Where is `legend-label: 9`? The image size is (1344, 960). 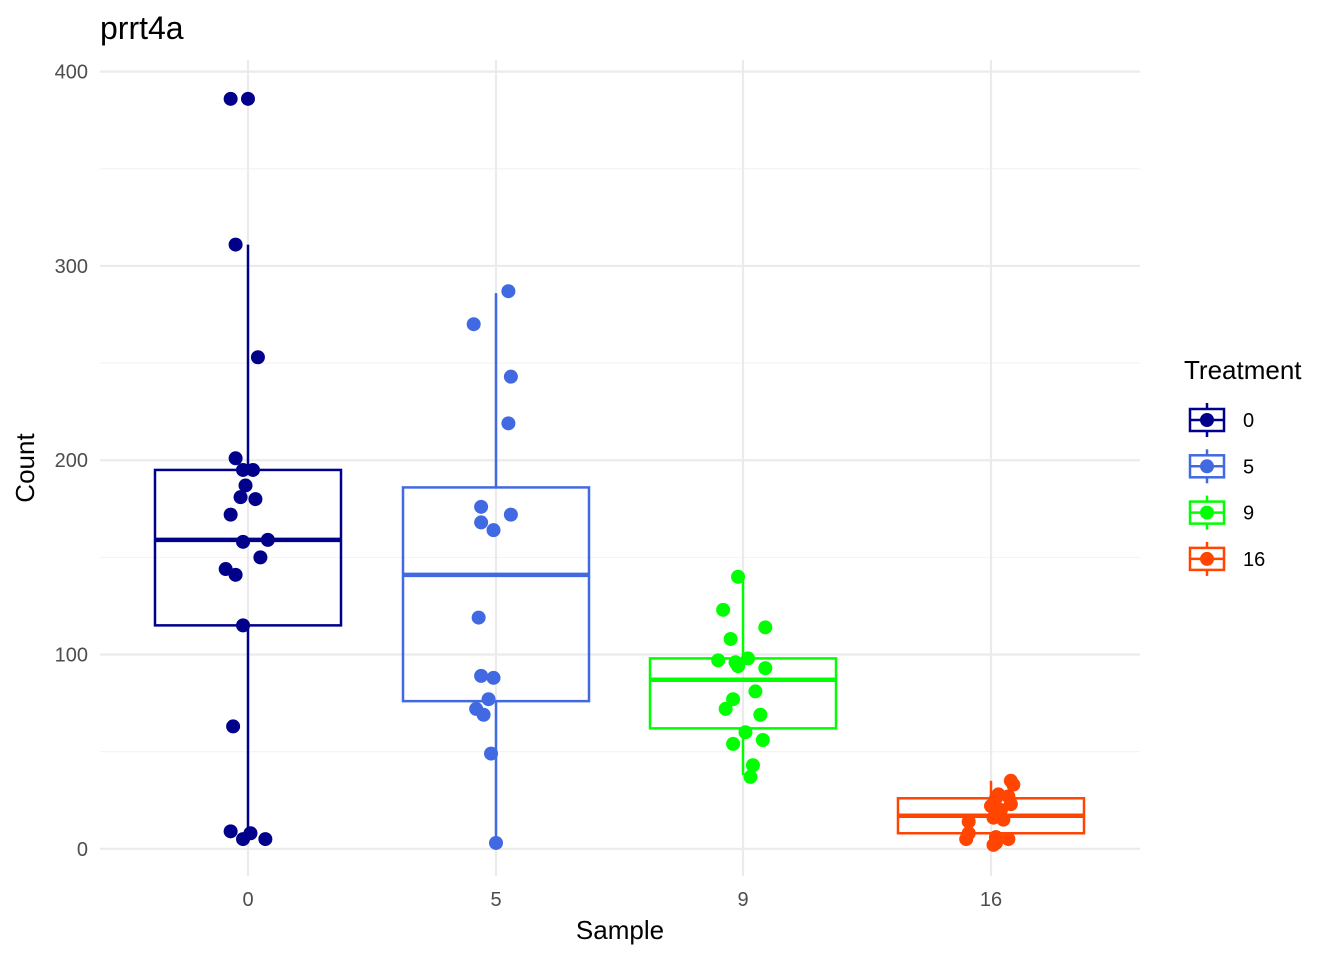 legend-label: 9 is located at coordinates (1248, 514).